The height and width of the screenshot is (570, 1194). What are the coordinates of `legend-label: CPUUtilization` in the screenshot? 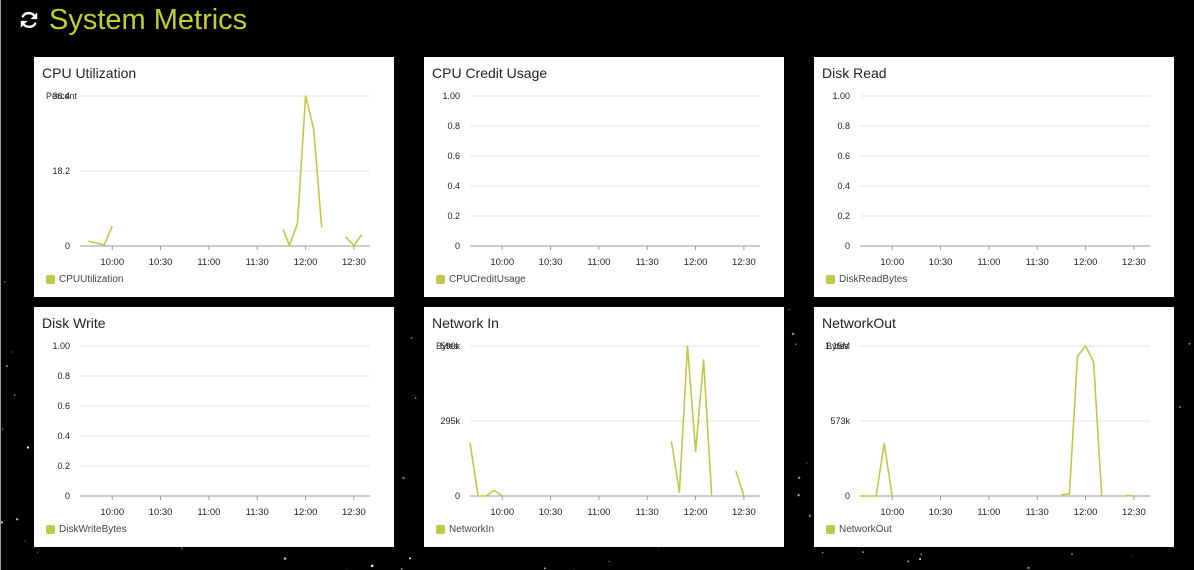 It's located at (91, 279).